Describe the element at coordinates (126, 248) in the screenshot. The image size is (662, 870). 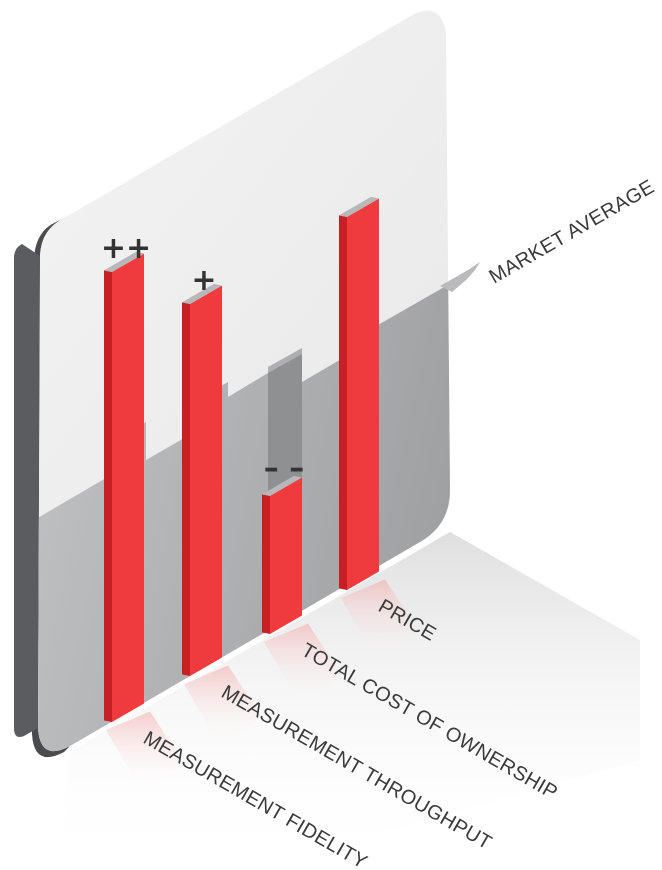
I see `rating-marker-1: ++` at that location.